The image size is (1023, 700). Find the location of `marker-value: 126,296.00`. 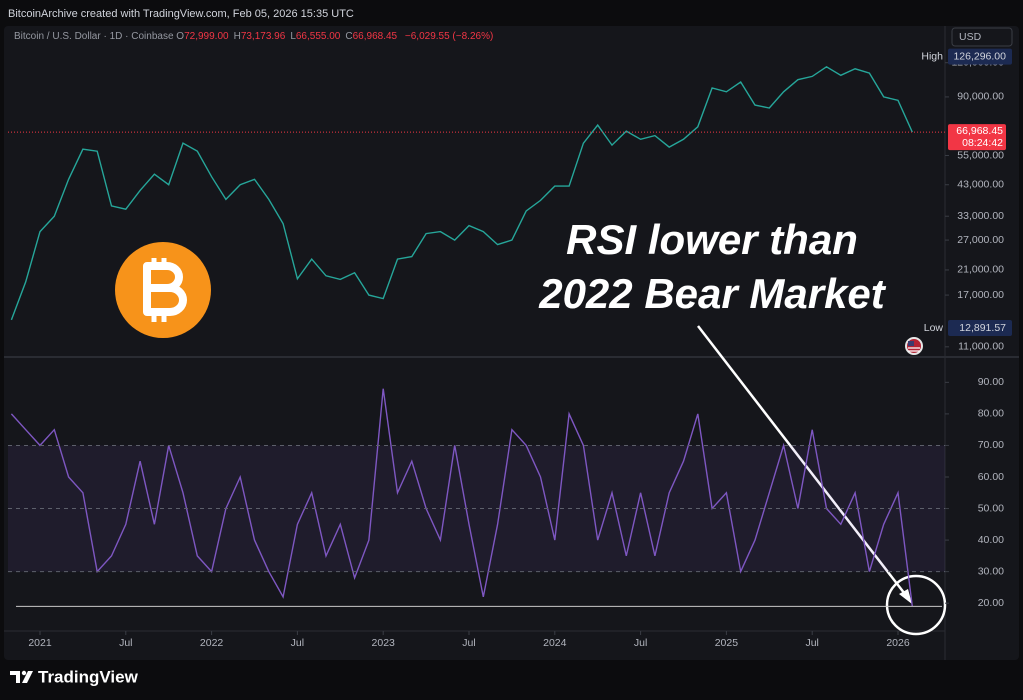

marker-value: 126,296.00 is located at coordinates (979, 56).